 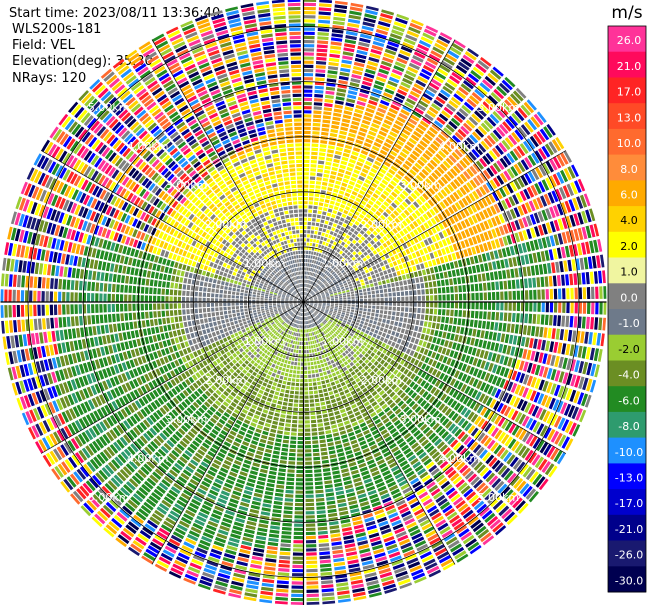 I want to click on colorbar-unit-label: m/s, so click(x=626, y=13).